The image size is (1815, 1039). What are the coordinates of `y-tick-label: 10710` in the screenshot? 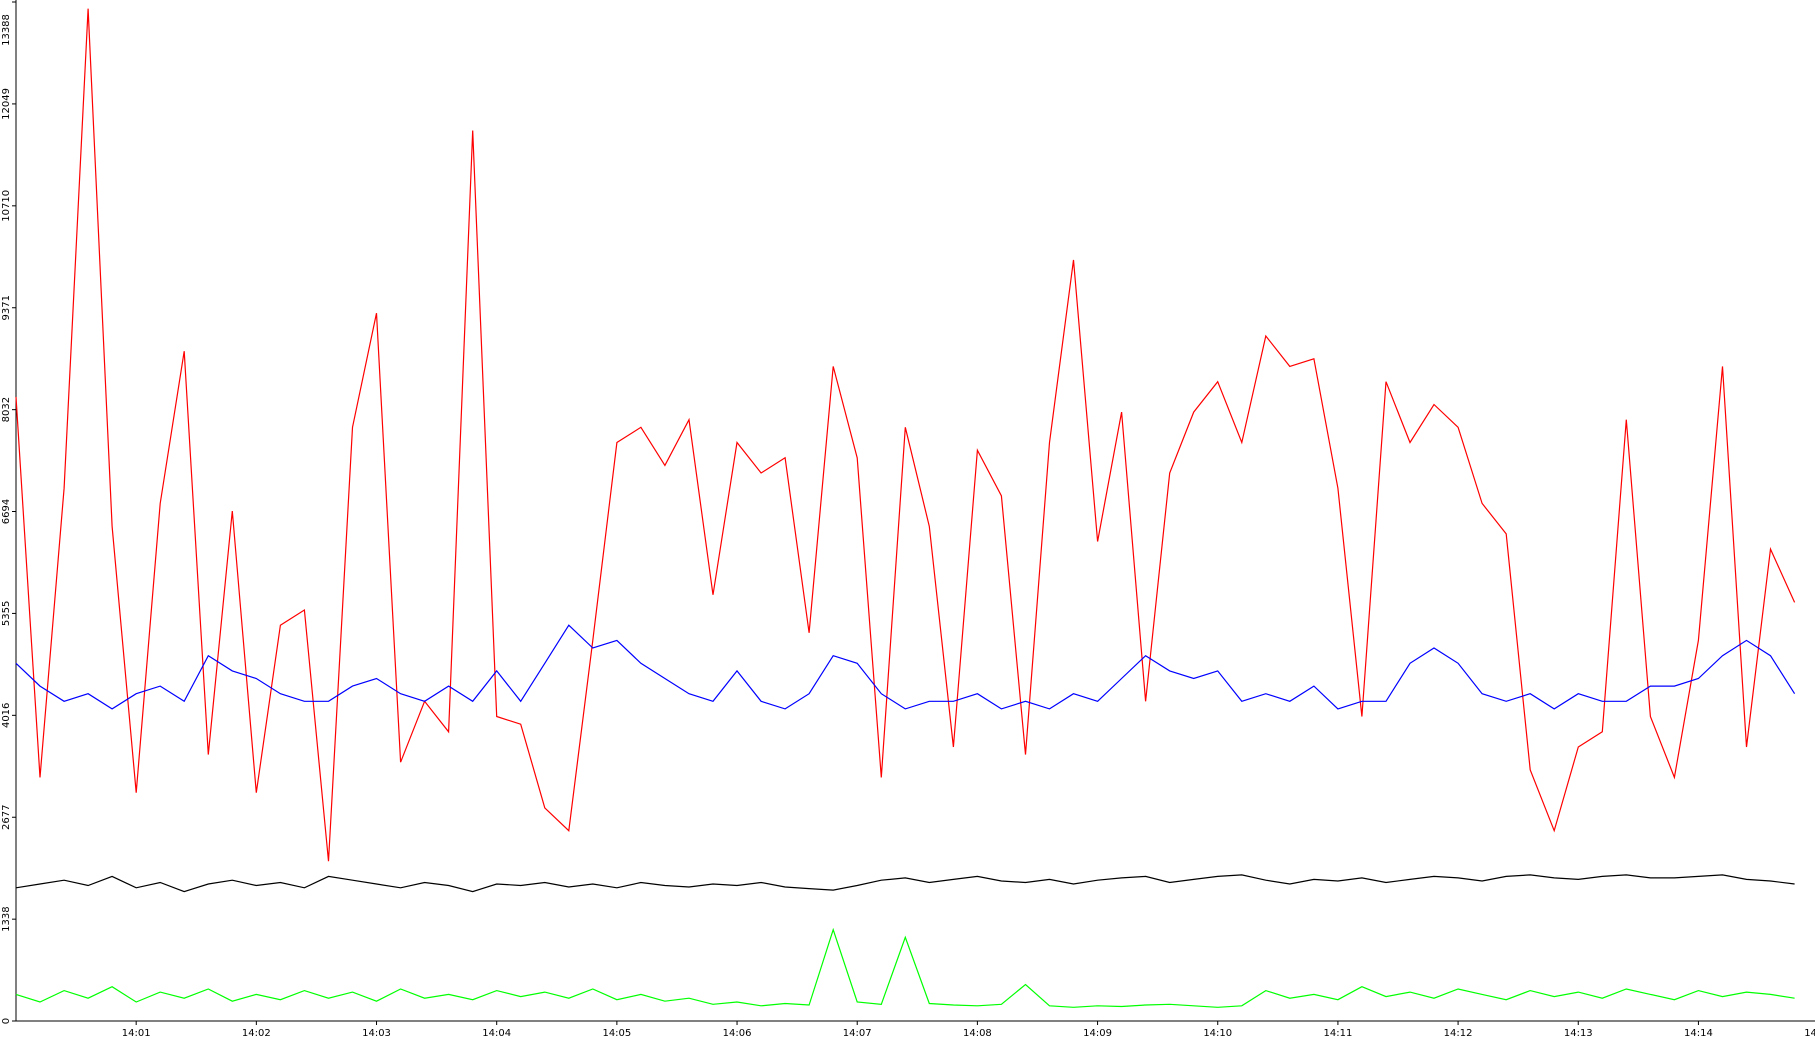 It's located at (6, 206).